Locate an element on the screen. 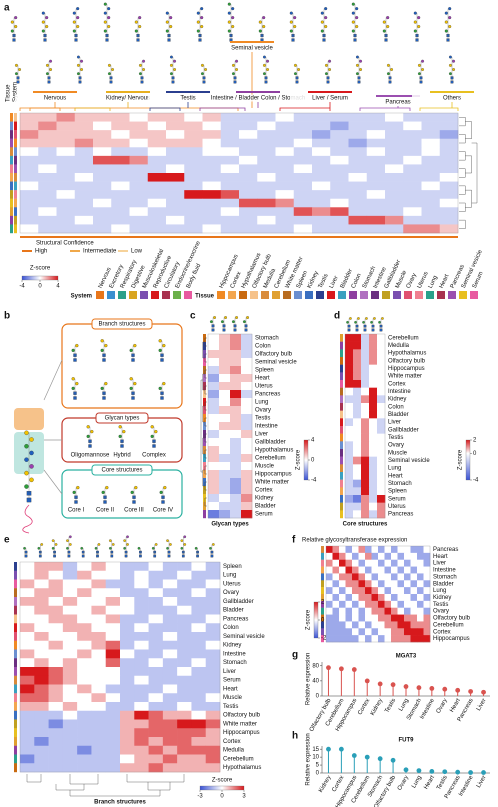  heatmap-frame is located at coordinates (239, 173).